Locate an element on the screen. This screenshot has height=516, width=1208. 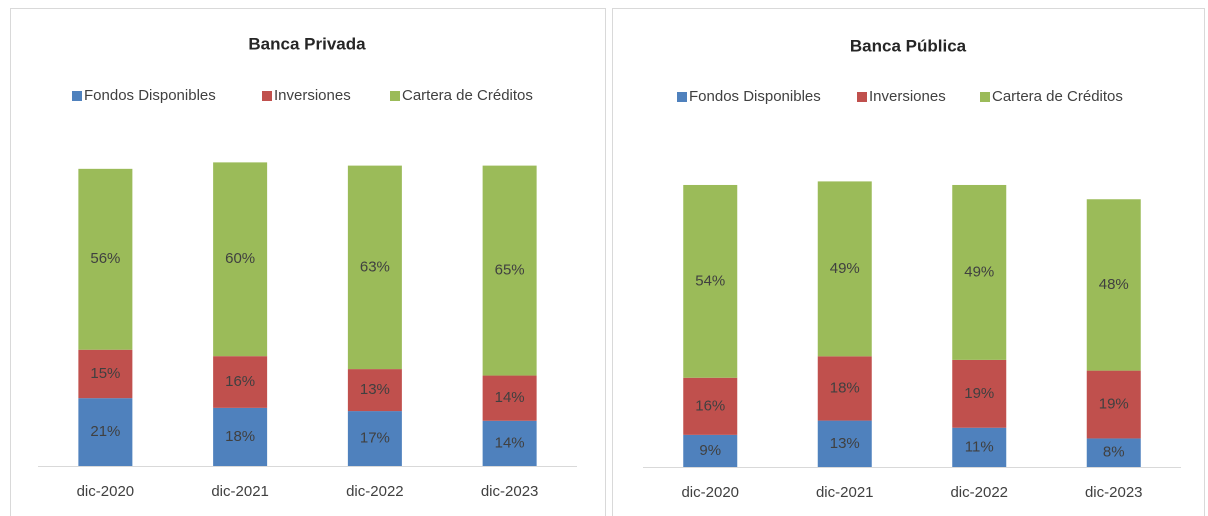
data-label: 65% is located at coordinates (510, 270).